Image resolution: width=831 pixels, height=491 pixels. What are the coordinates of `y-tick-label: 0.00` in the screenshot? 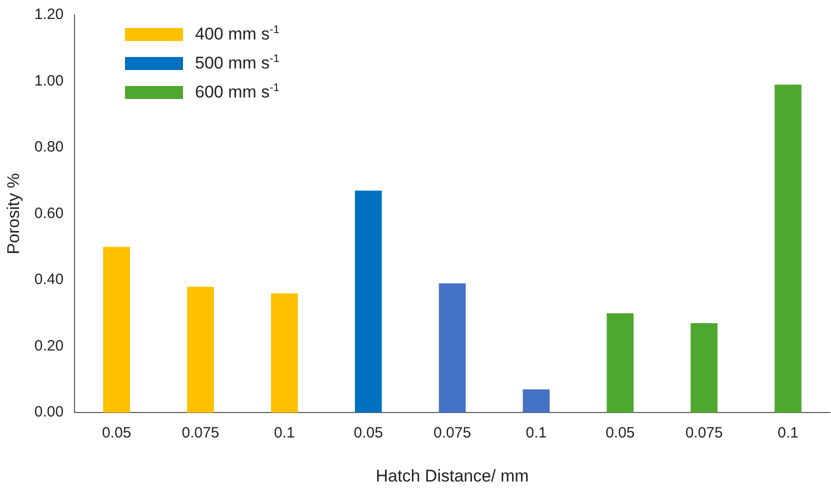 It's located at (49, 412).